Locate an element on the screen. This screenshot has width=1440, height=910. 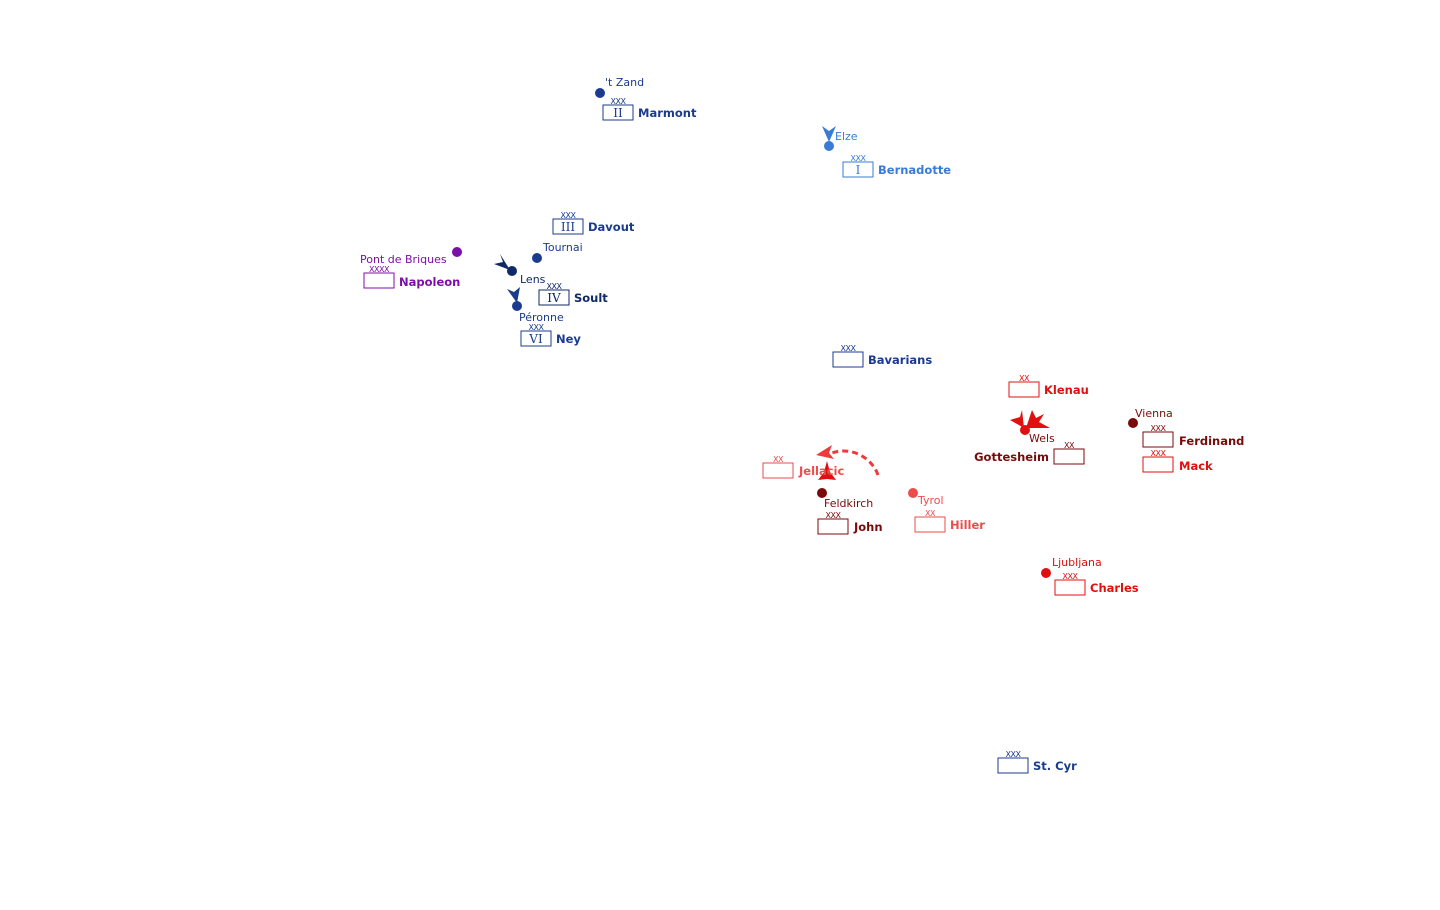
unit-bernadotte: XXX I Bernadotte is located at coordinates (896, 166).